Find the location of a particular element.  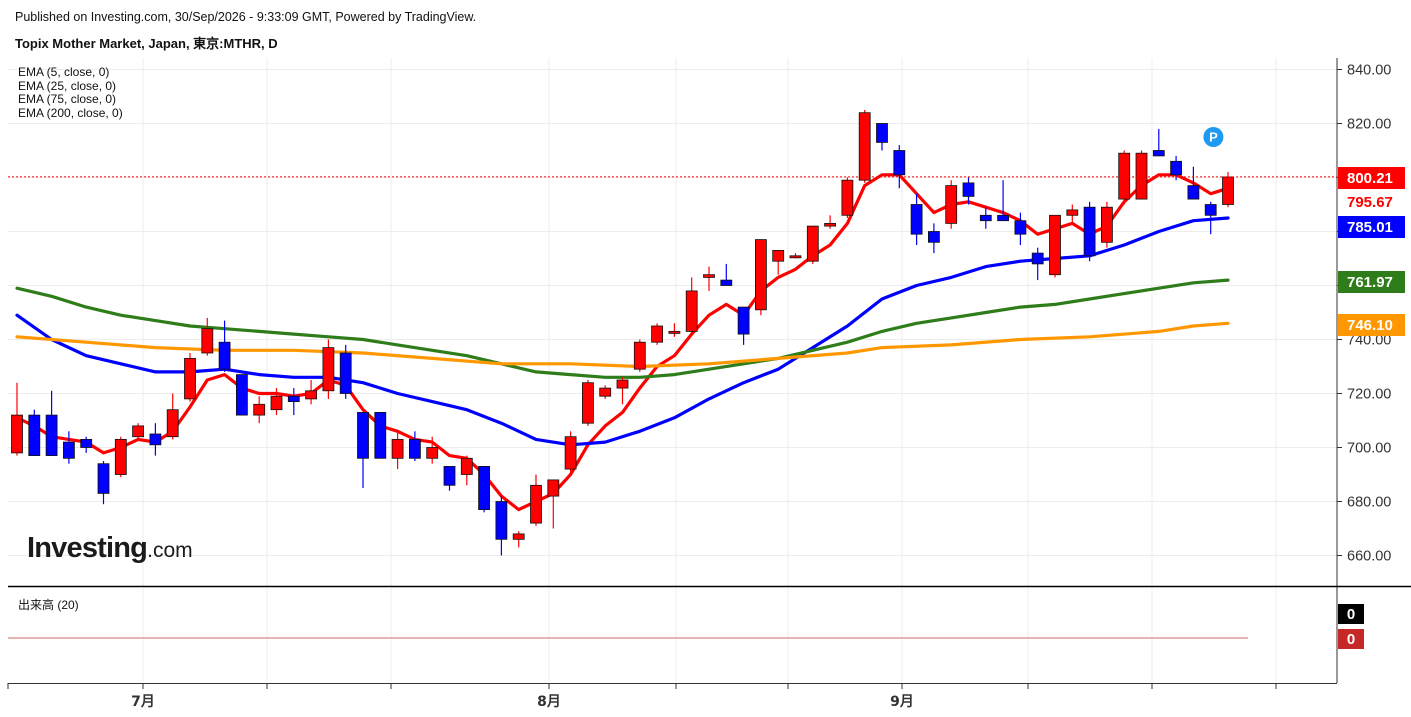

price-tag-label: 761.97 is located at coordinates (1370, 282).